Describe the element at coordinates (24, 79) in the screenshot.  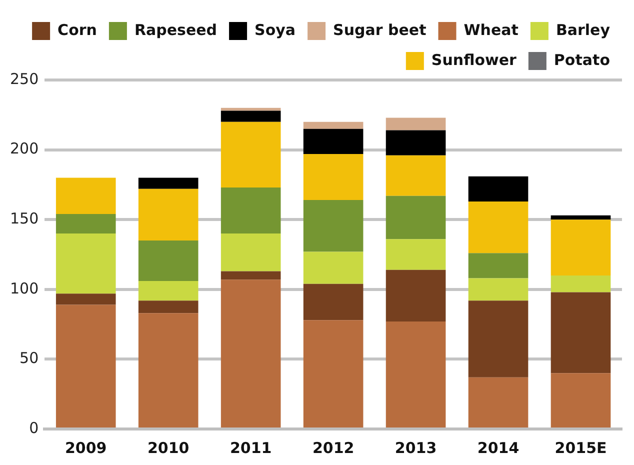
I see `y-tick-label: 250` at that location.